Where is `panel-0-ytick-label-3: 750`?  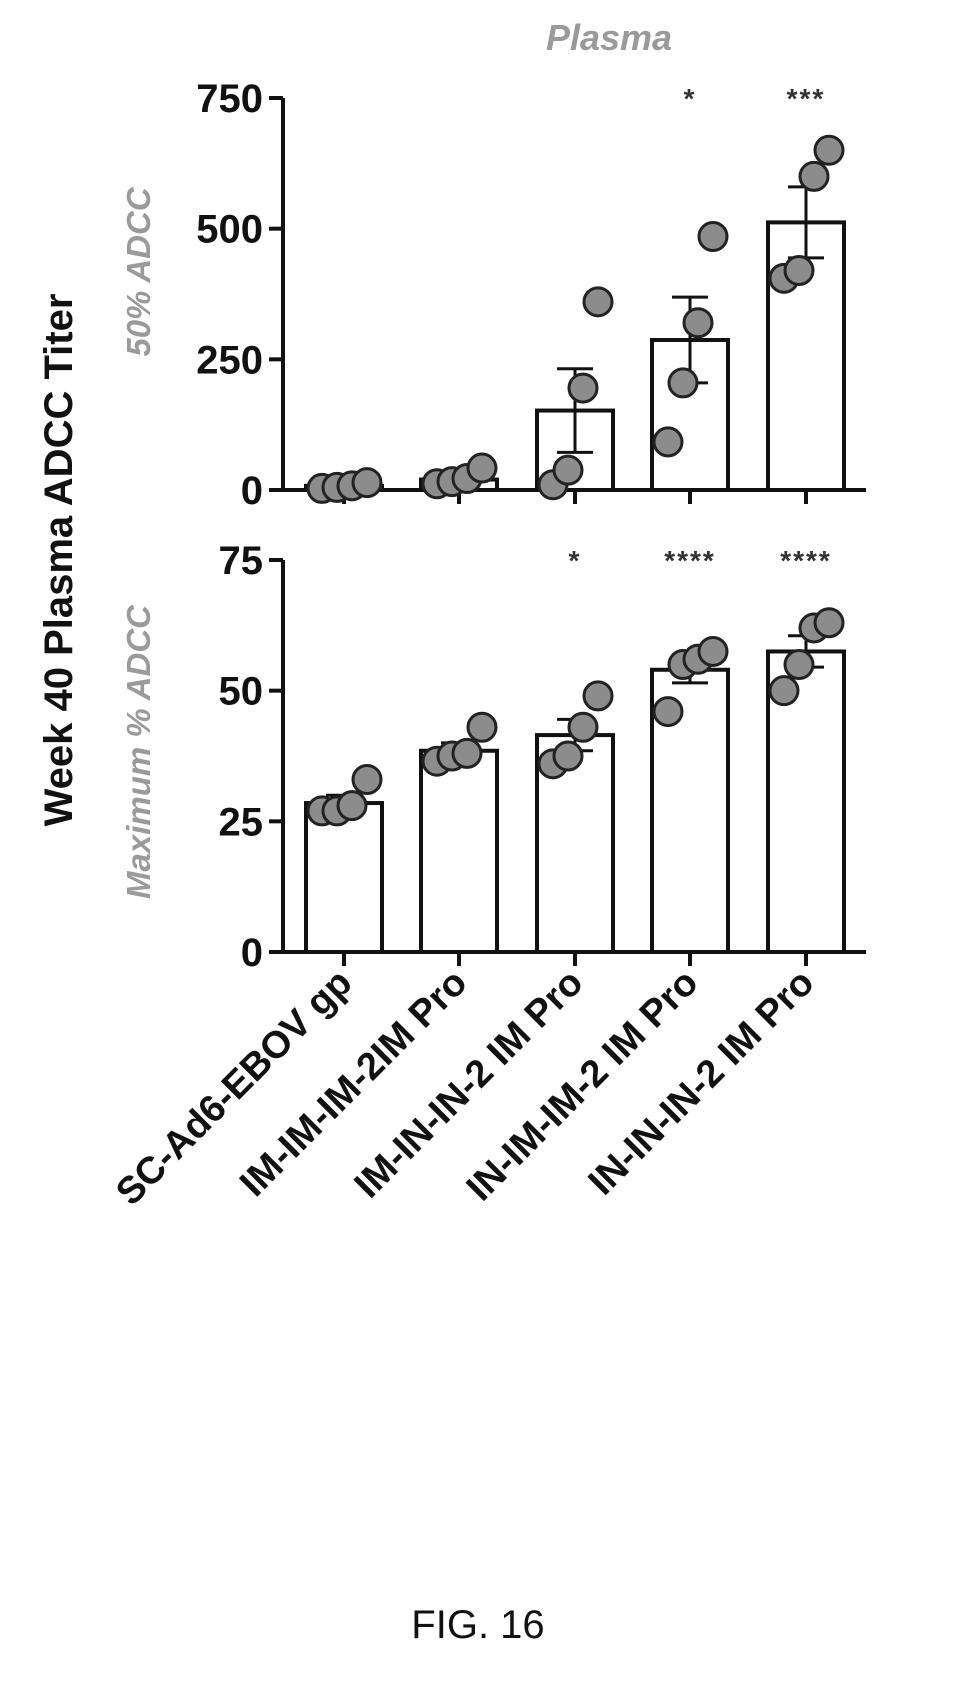
panel-0-ytick-label-3: 750 is located at coordinates (229, 99).